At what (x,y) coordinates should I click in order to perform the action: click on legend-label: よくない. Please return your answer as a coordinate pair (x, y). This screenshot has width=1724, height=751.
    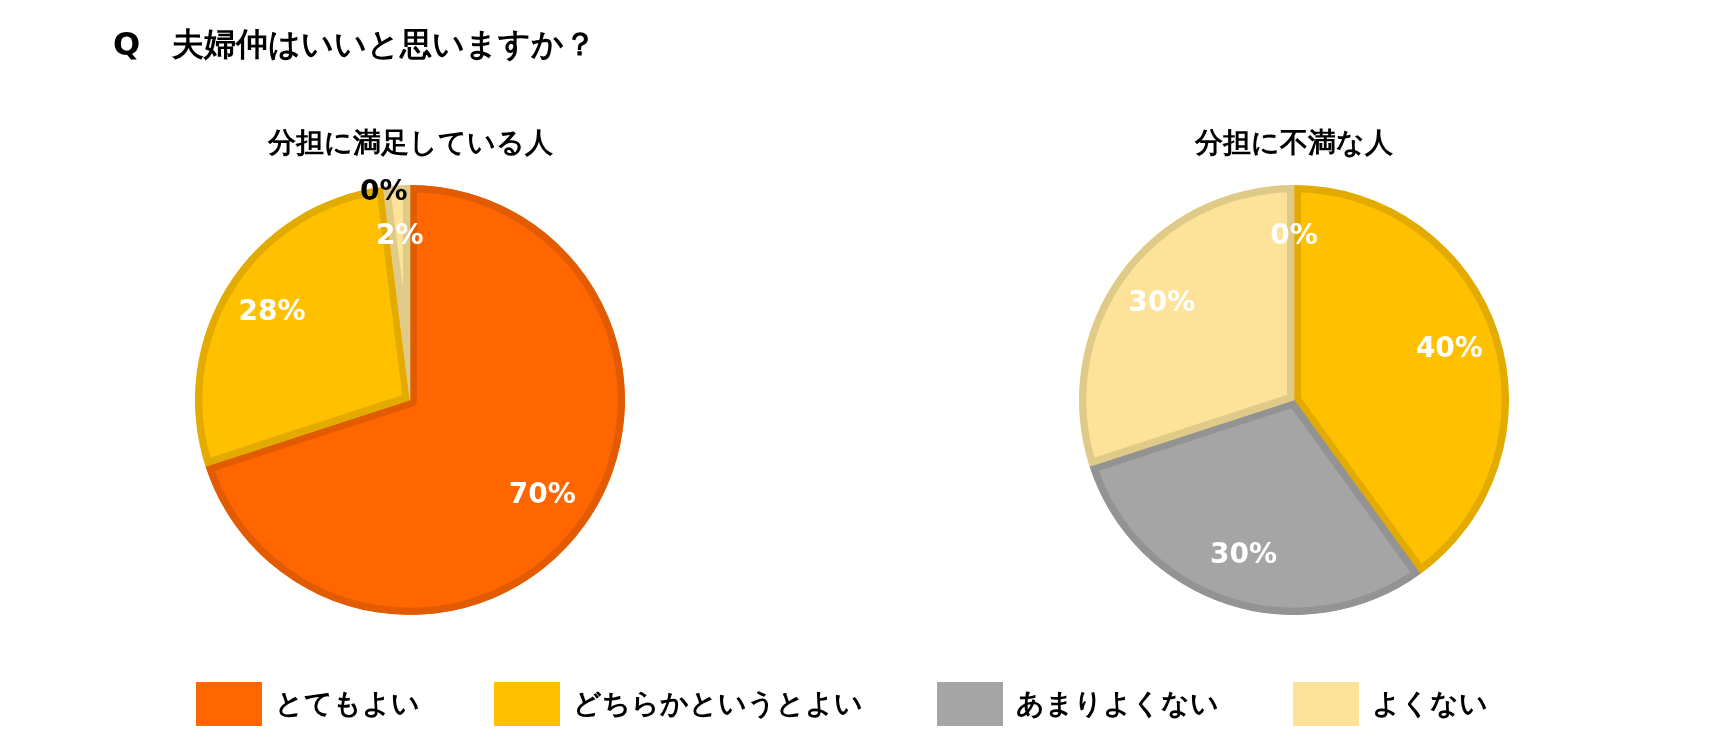
    Looking at the image, I should click on (1430, 704).